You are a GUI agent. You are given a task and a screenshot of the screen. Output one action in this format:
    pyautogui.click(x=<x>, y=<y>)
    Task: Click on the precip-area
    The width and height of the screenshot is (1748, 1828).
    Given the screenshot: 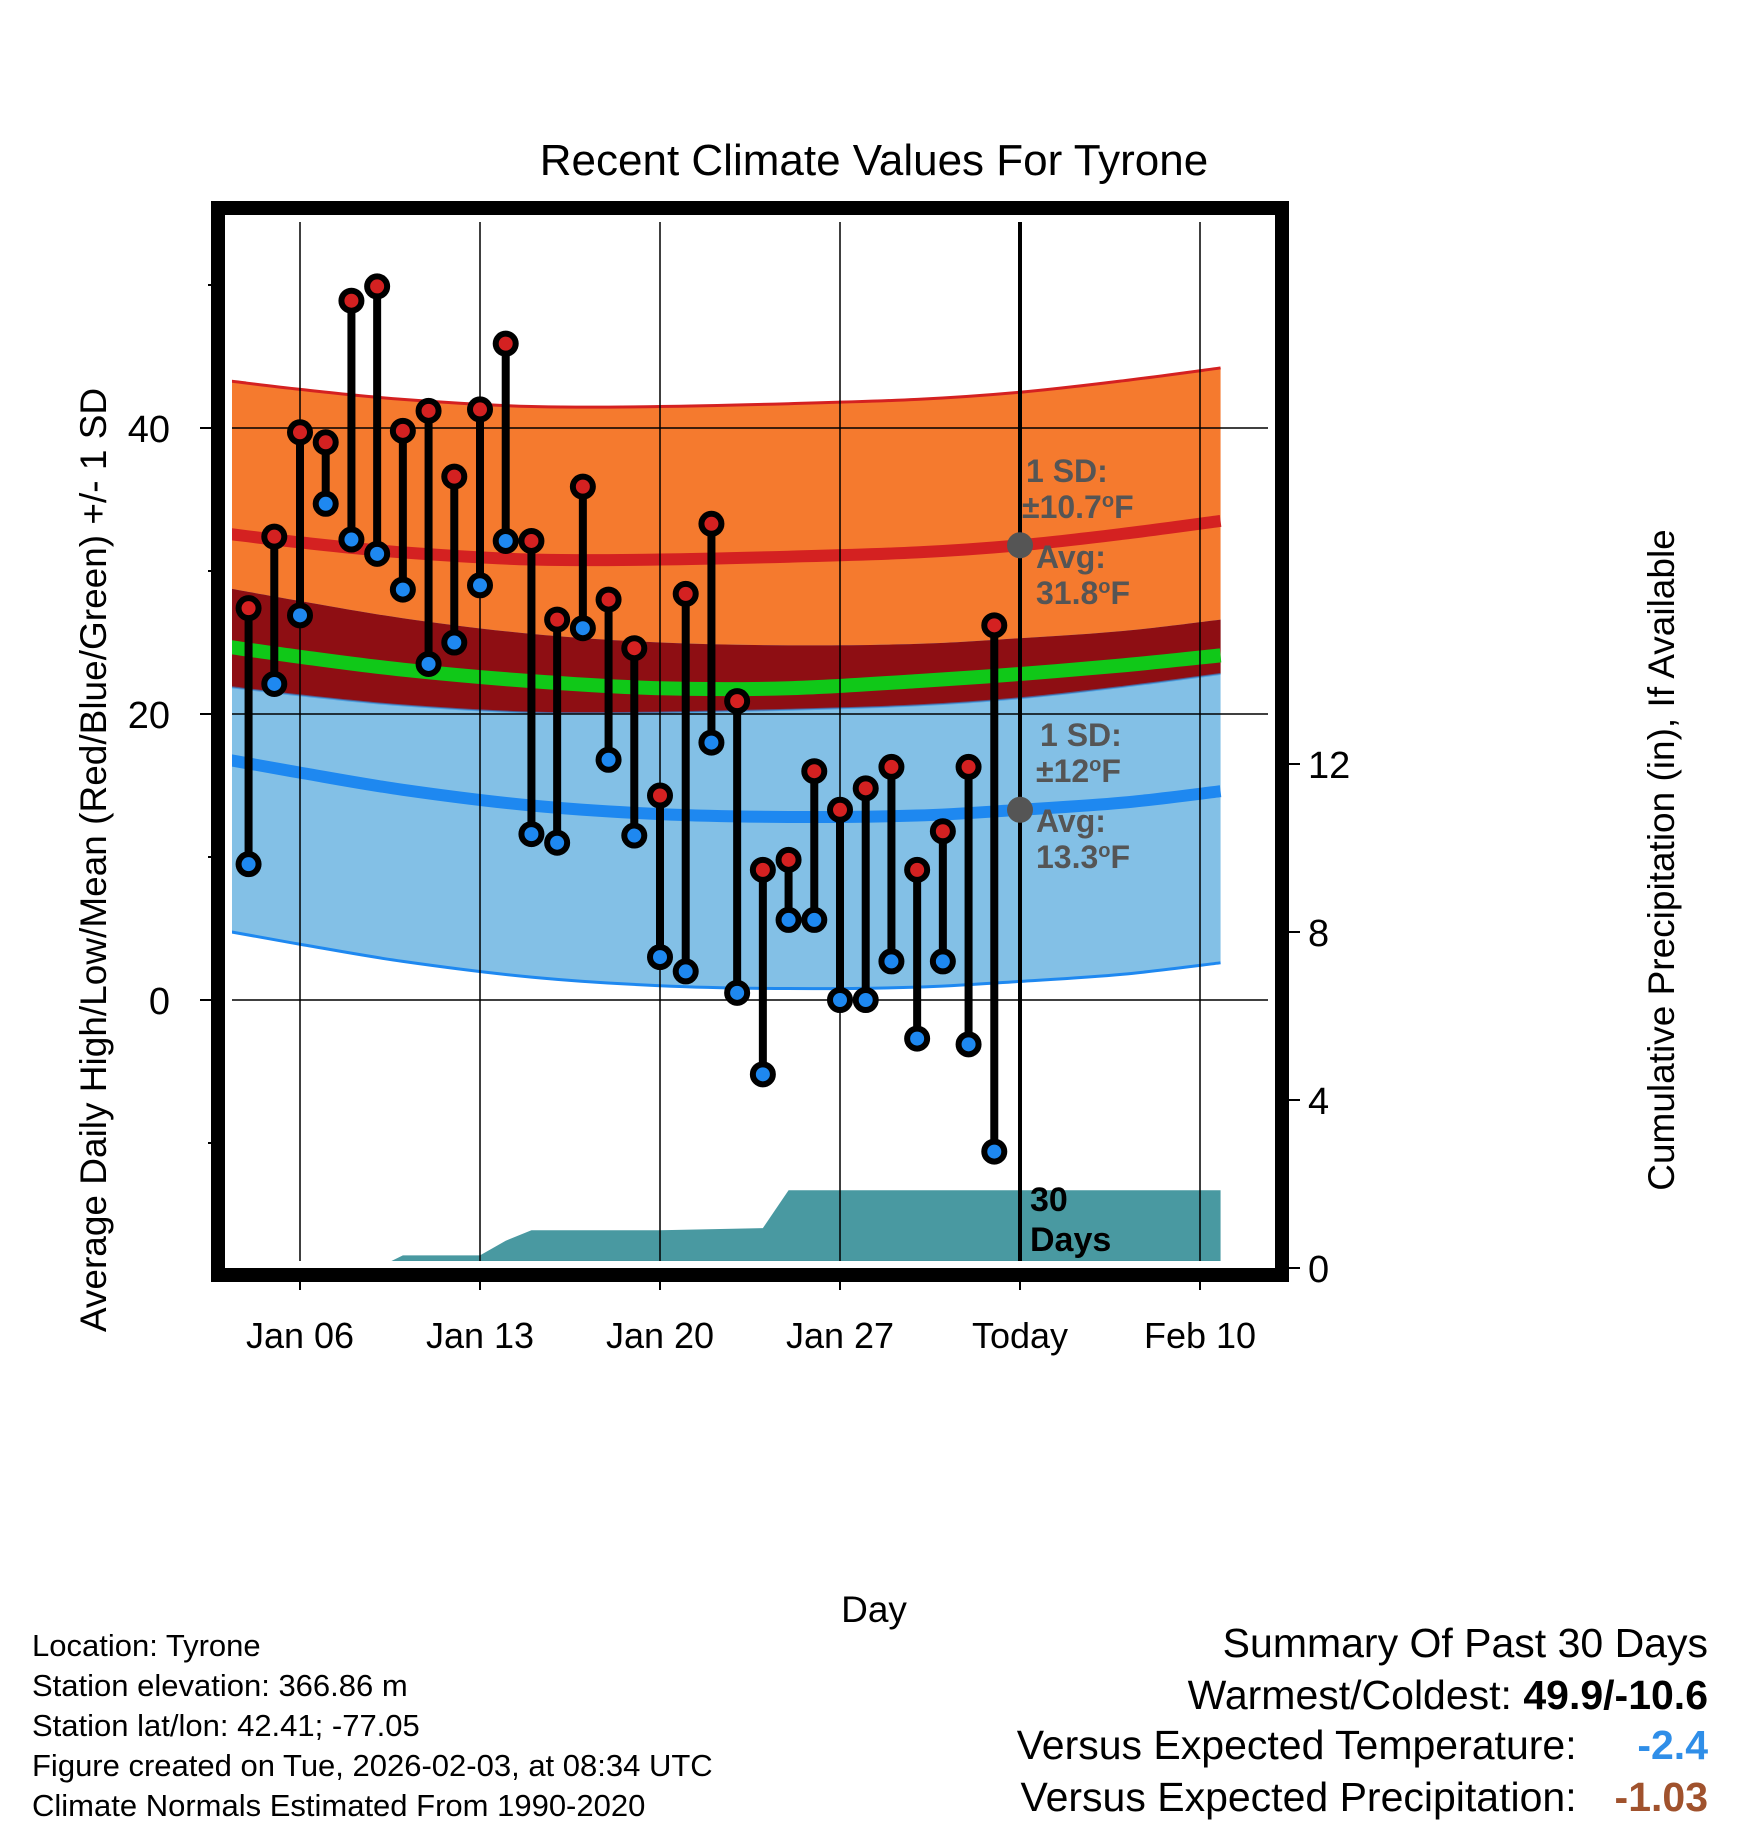 What is the action you would take?
    pyautogui.click(x=806, y=1225)
    